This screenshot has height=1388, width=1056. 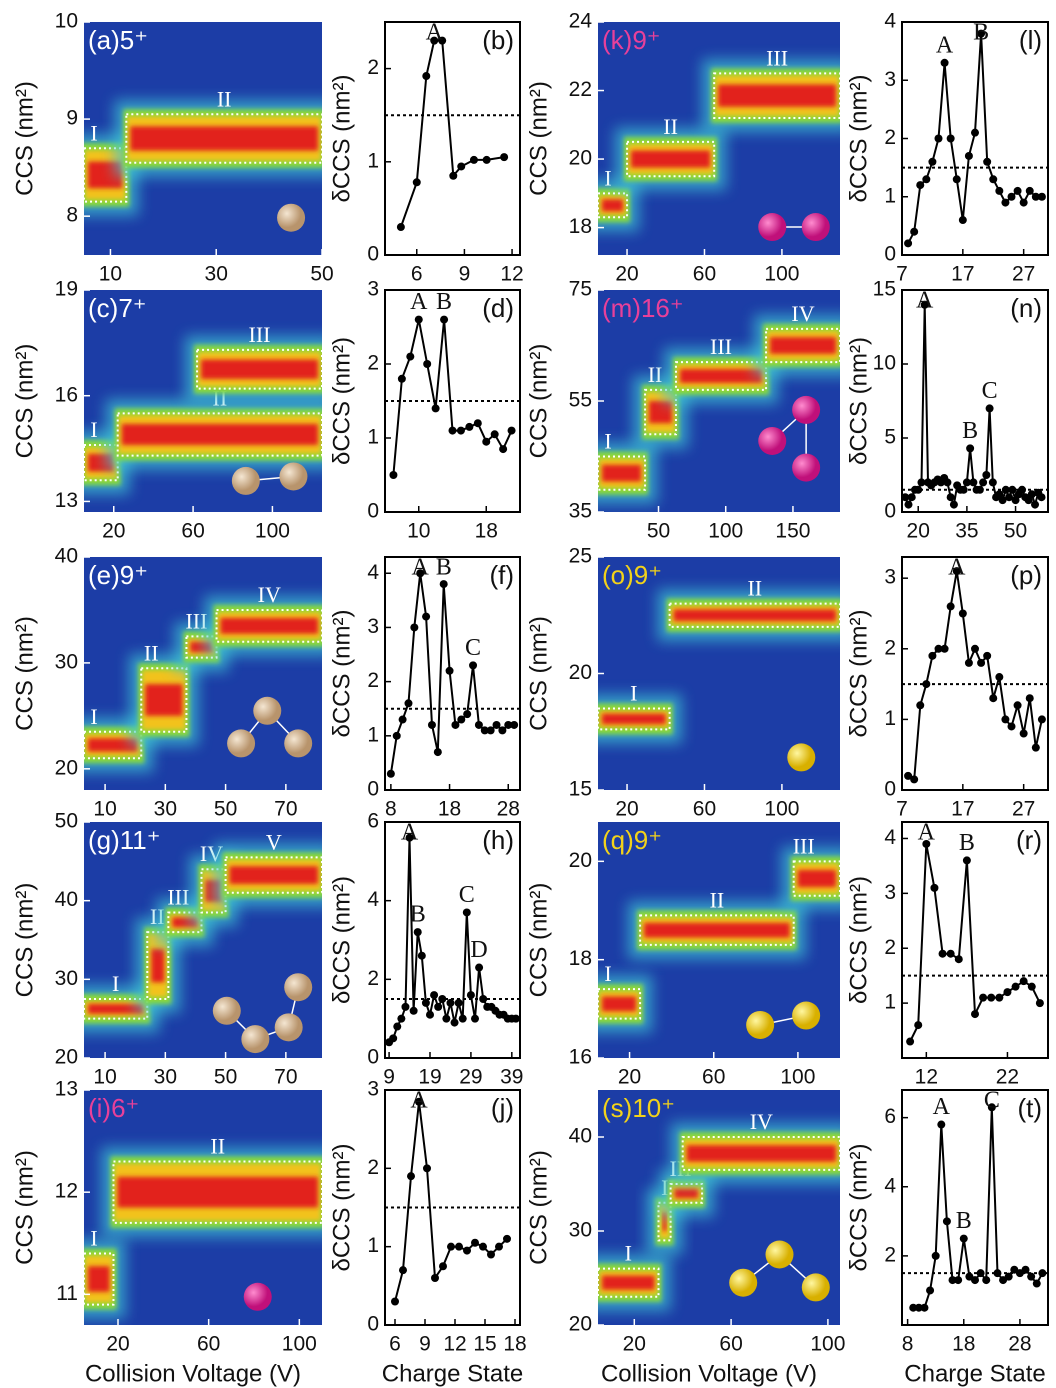 What do you see at coordinates (538, 673) in the screenshot?
I see `y-axis-label: CCS (nm²)` at bounding box center [538, 673].